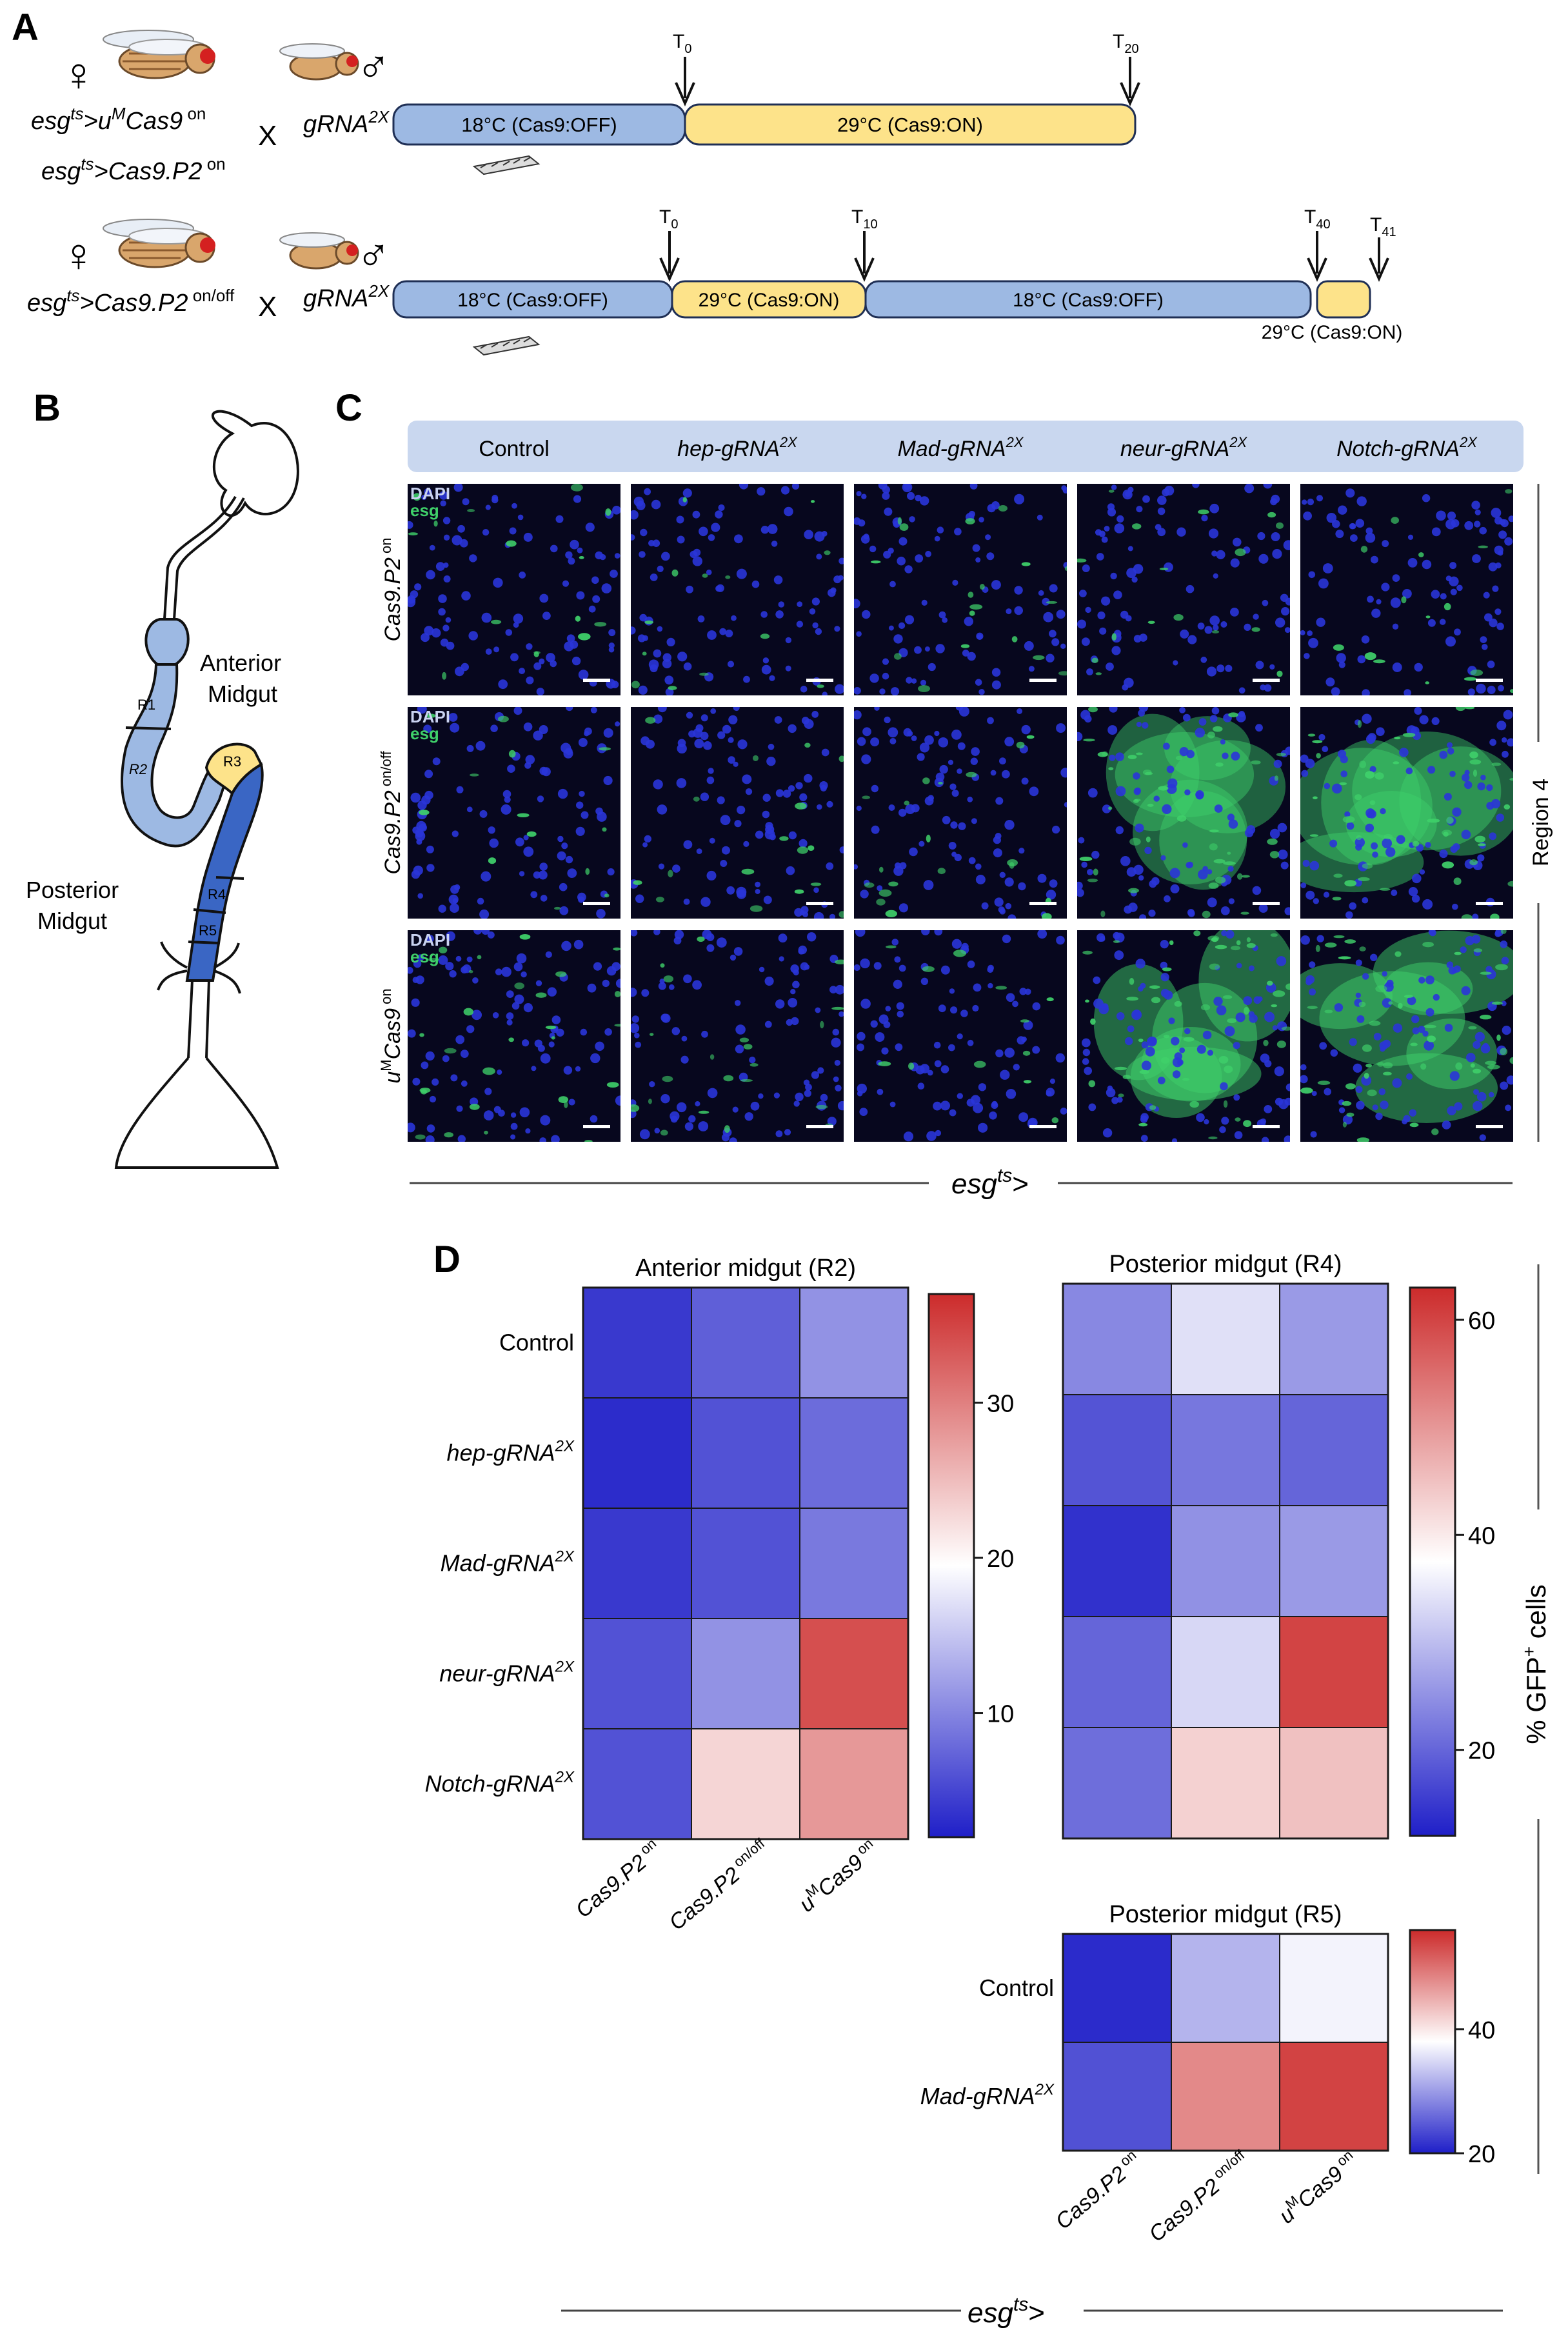 The height and width of the screenshot is (2350, 1568). I want to click on colorbar-tick-label: 10, so click(1001, 1714).